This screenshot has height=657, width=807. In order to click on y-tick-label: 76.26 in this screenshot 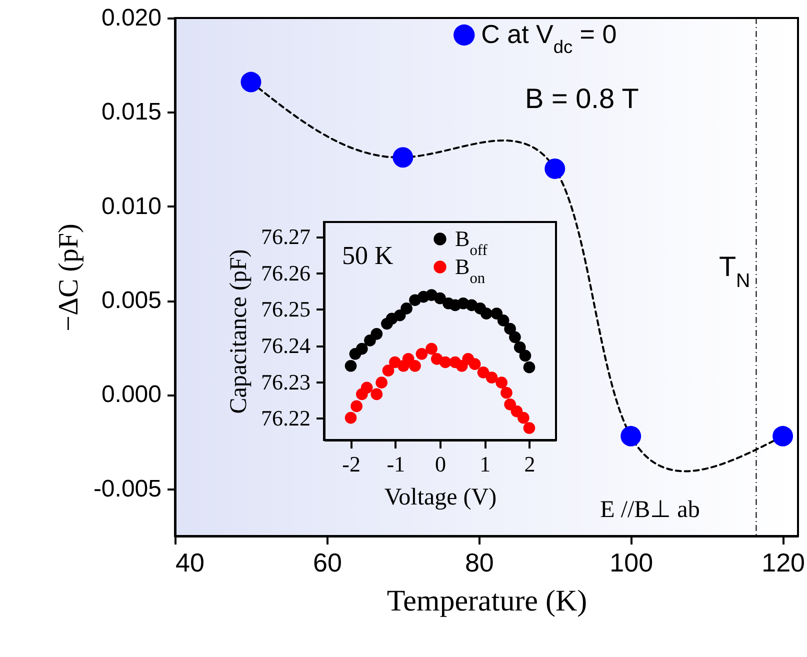, I will do `click(285, 273)`.